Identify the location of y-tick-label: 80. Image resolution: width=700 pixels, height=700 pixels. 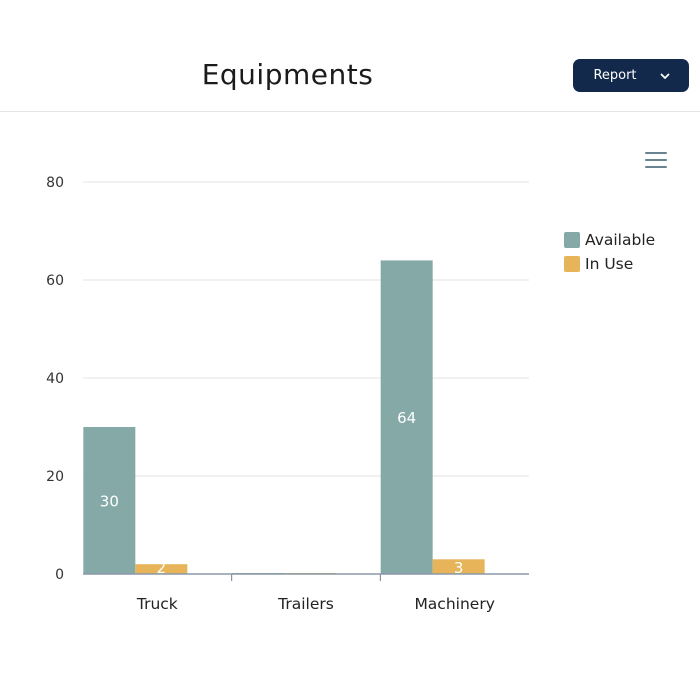
(55, 183).